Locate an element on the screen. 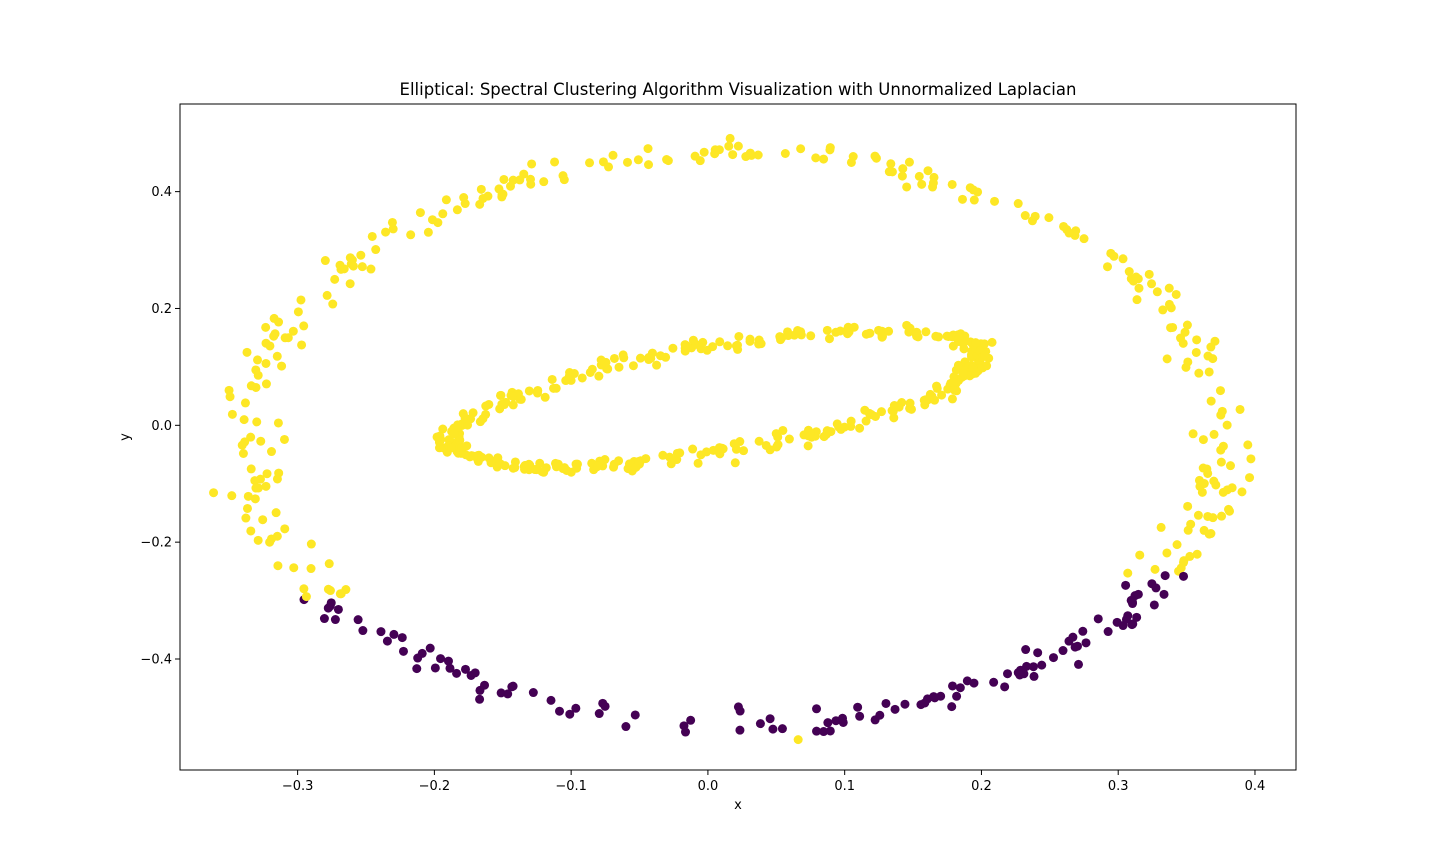 Image resolution: width=1440 pixels, height=864 pixels. y-tick-label: 0.4 is located at coordinates (161, 192).